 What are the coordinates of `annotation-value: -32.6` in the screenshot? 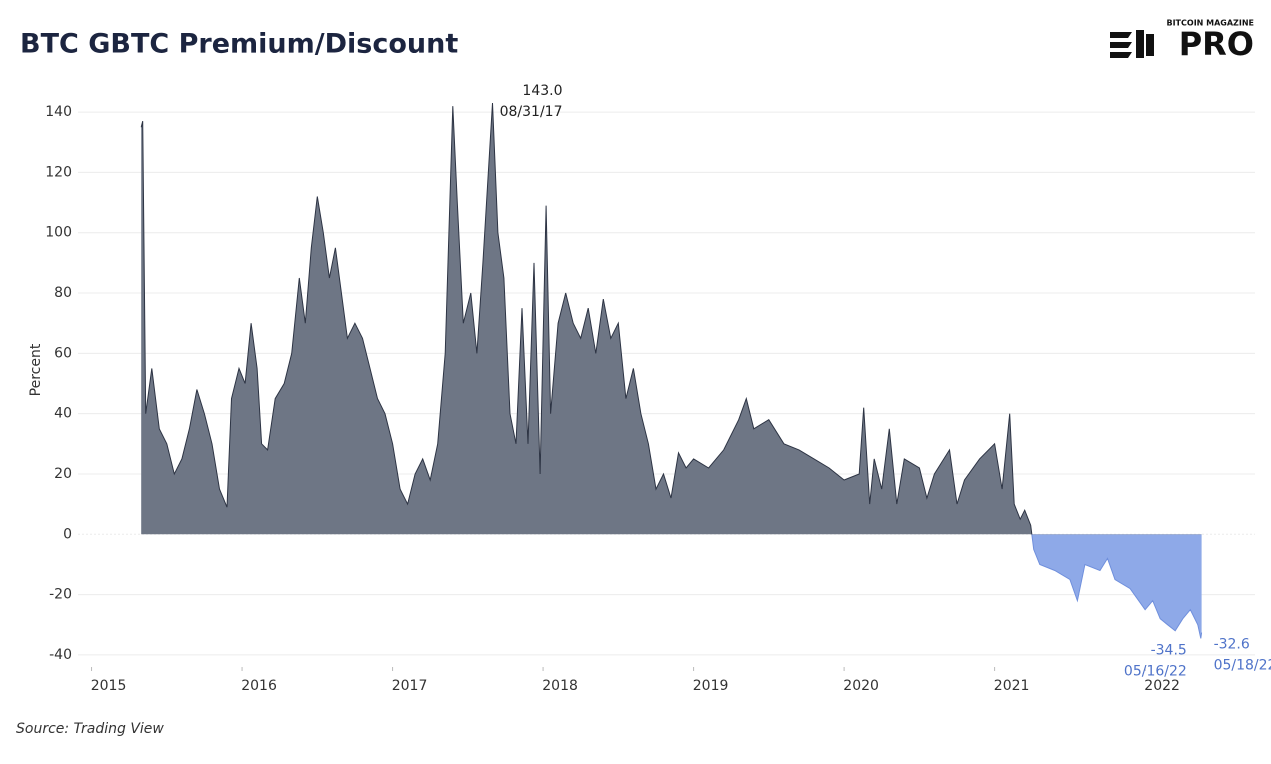 It's located at (1232, 645).